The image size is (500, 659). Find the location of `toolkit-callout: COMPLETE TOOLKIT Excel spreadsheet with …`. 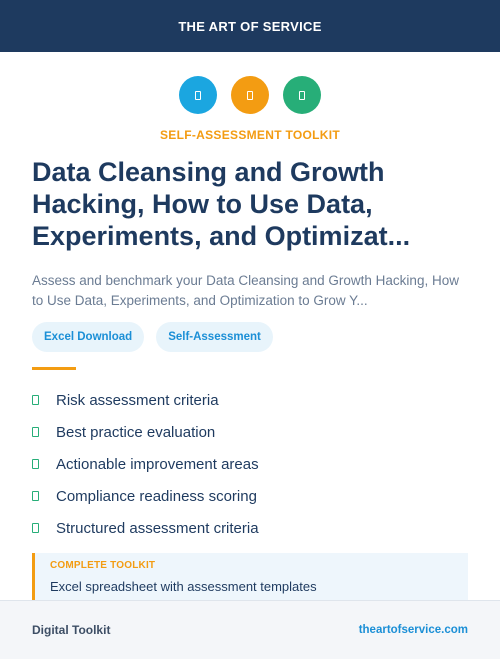

toolkit-callout: COMPLETE TOOLKIT Excel spreadsheet with … is located at coordinates (250, 577).